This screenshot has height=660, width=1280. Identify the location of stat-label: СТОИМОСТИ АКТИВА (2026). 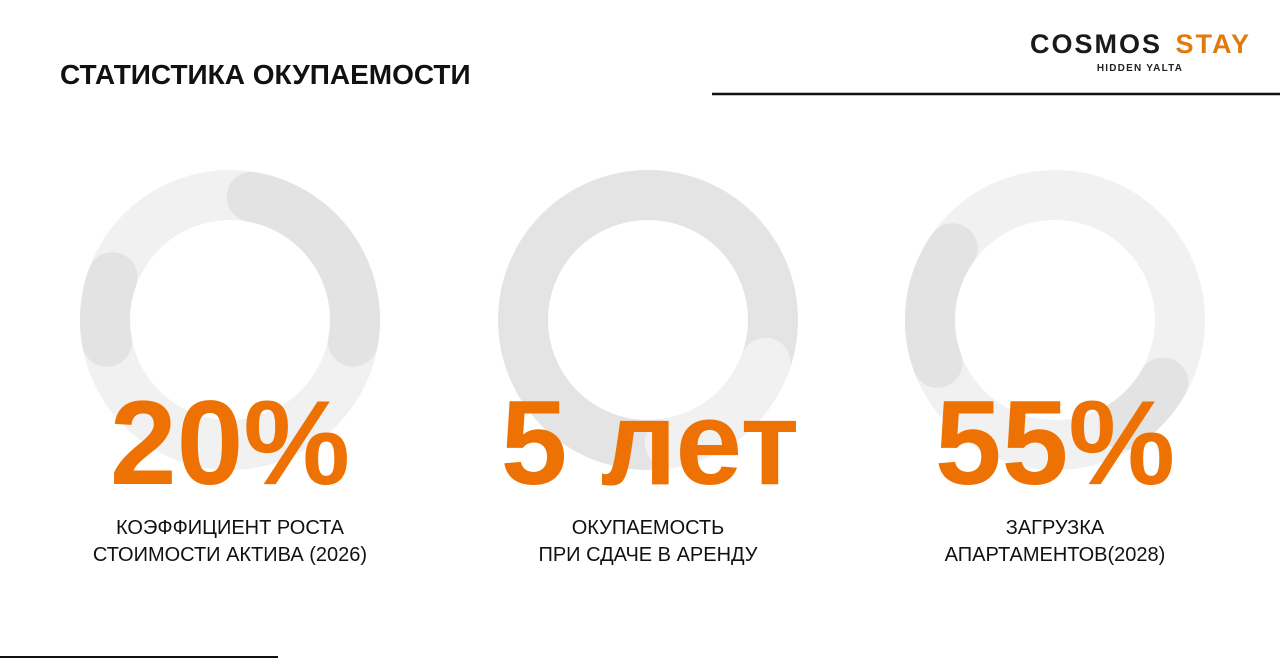
(230, 555).